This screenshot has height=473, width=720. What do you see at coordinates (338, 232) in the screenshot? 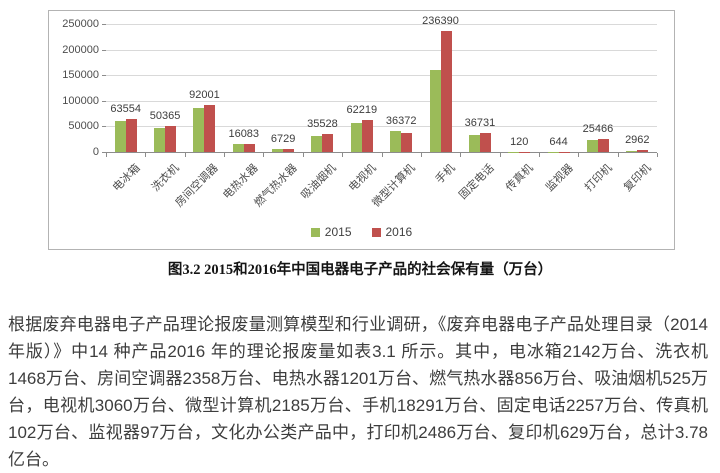
I see `legend-label-2015: 2015` at bounding box center [338, 232].